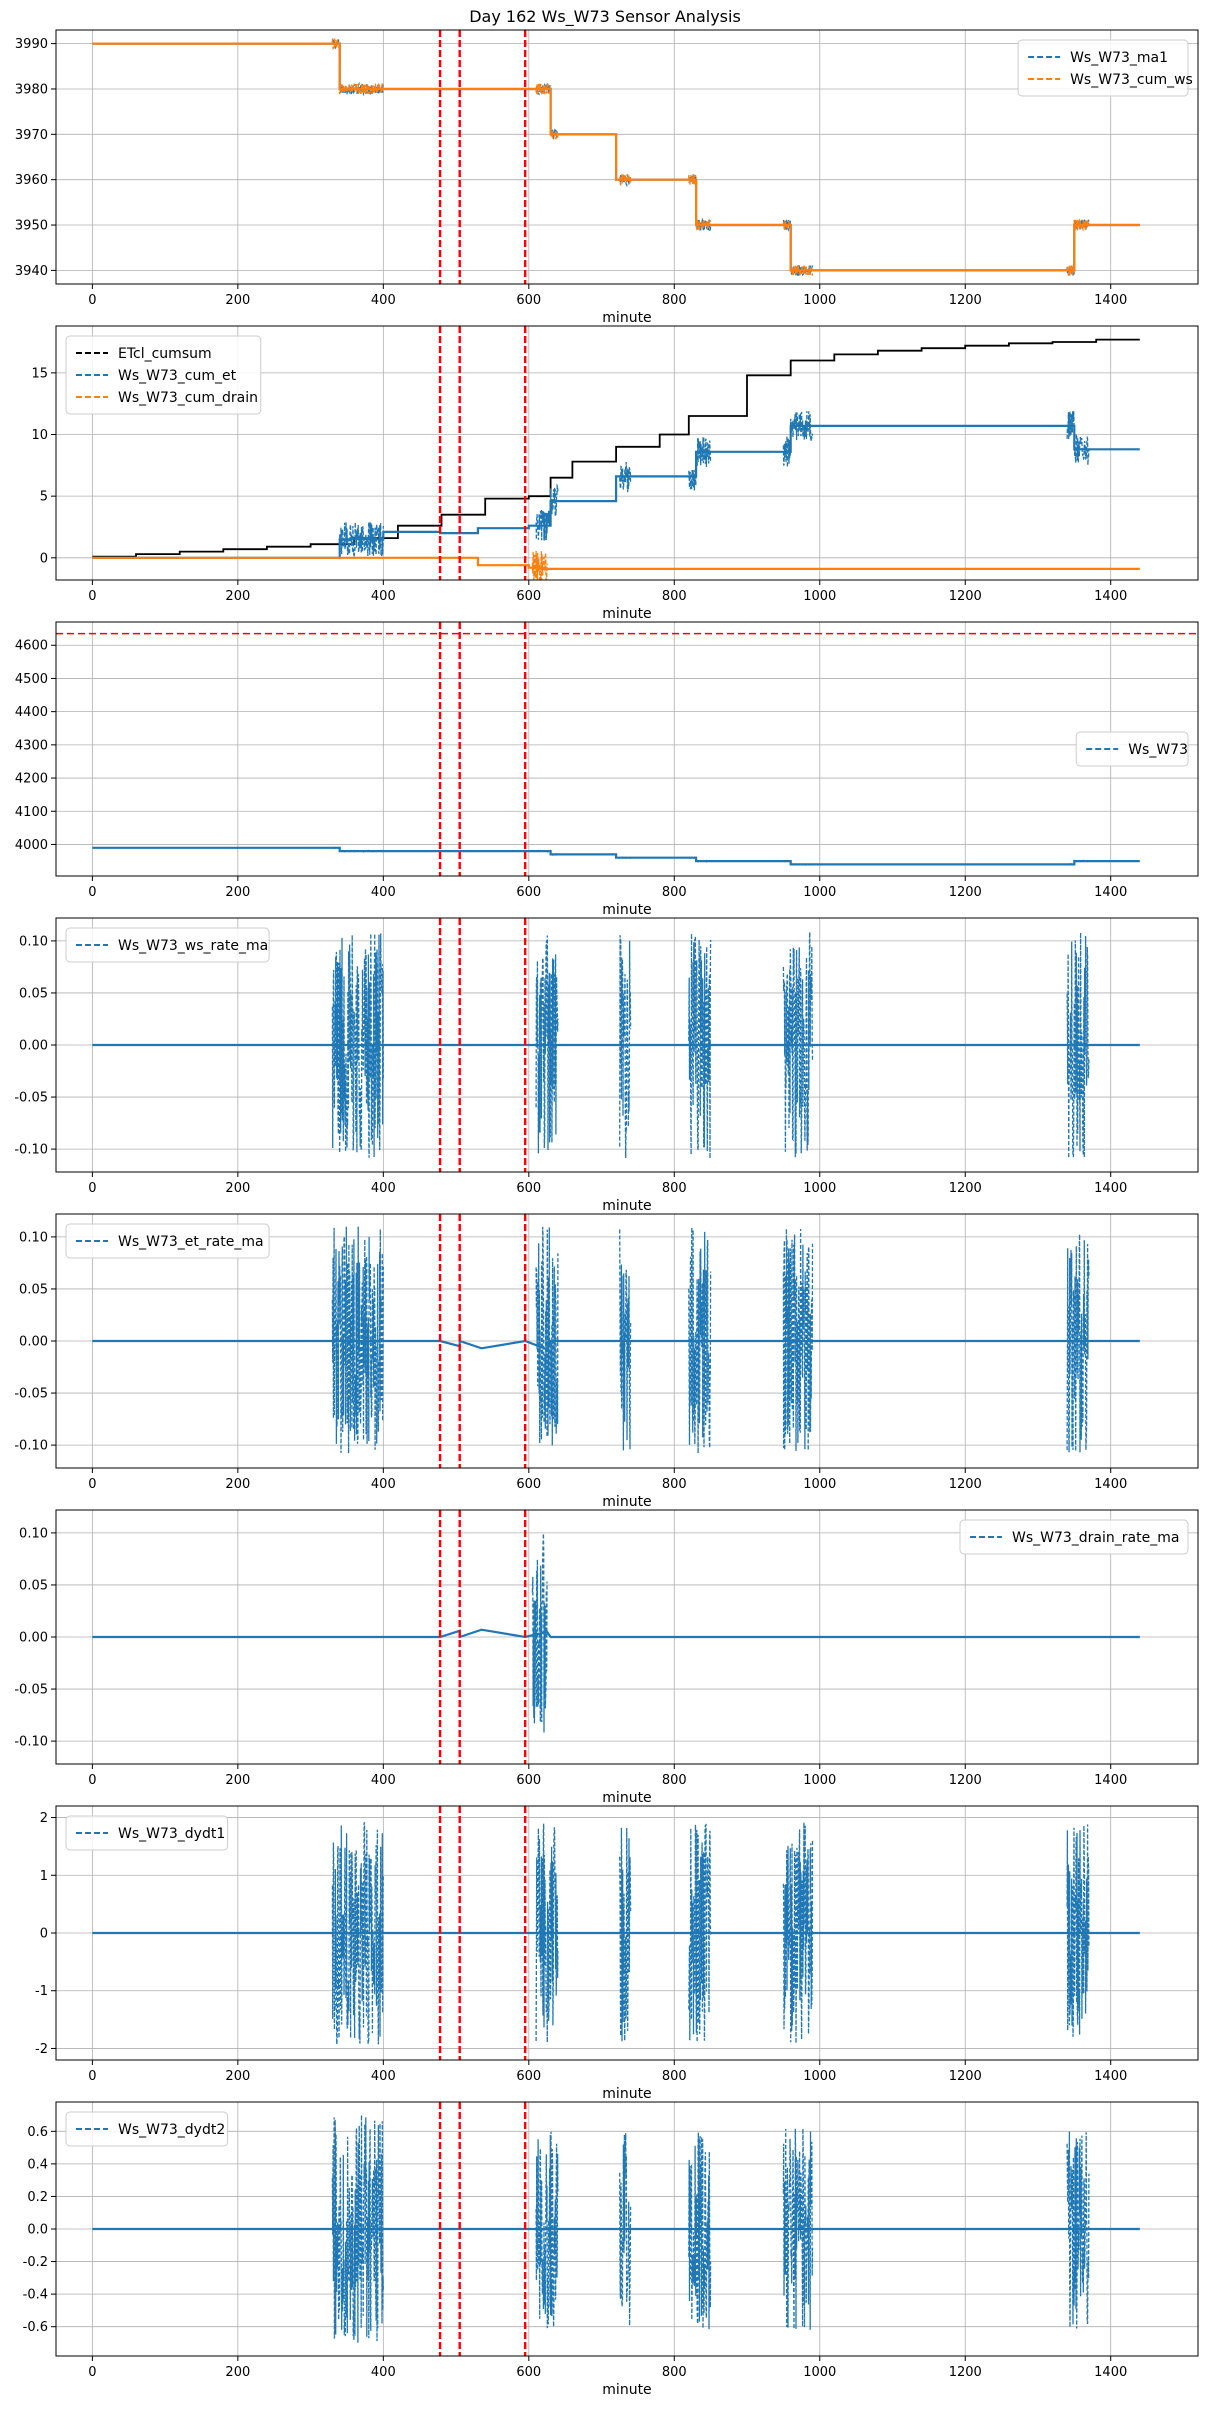 This screenshot has height=2411, width=1211. I want to click on y-tick-label: 0, so click(44, 1934).